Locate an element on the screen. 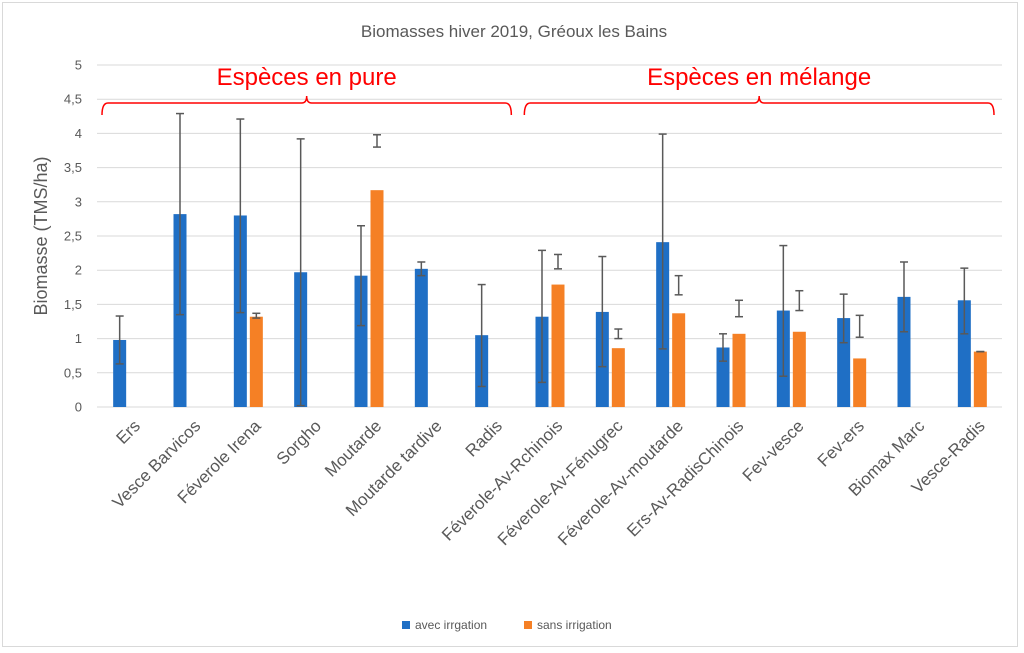  y-tick-label: 3 is located at coordinates (78, 201).